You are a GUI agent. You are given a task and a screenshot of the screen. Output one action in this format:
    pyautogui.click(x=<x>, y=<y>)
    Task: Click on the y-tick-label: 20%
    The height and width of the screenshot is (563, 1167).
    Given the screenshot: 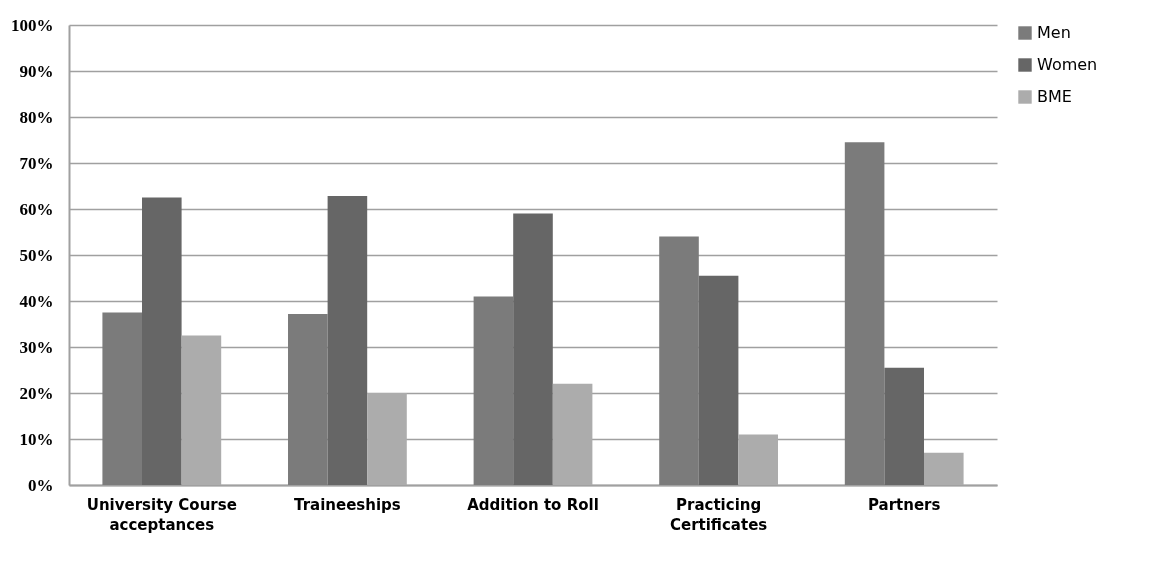 What is the action you would take?
    pyautogui.click(x=36, y=393)
    